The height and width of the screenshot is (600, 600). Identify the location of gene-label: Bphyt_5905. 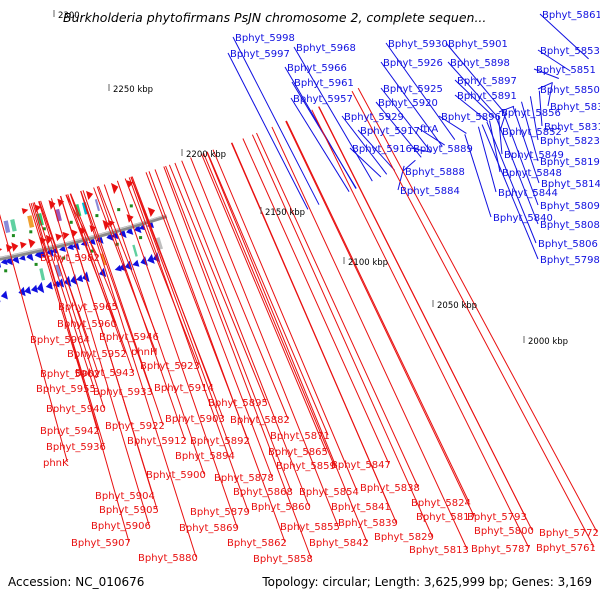
(129, 510).